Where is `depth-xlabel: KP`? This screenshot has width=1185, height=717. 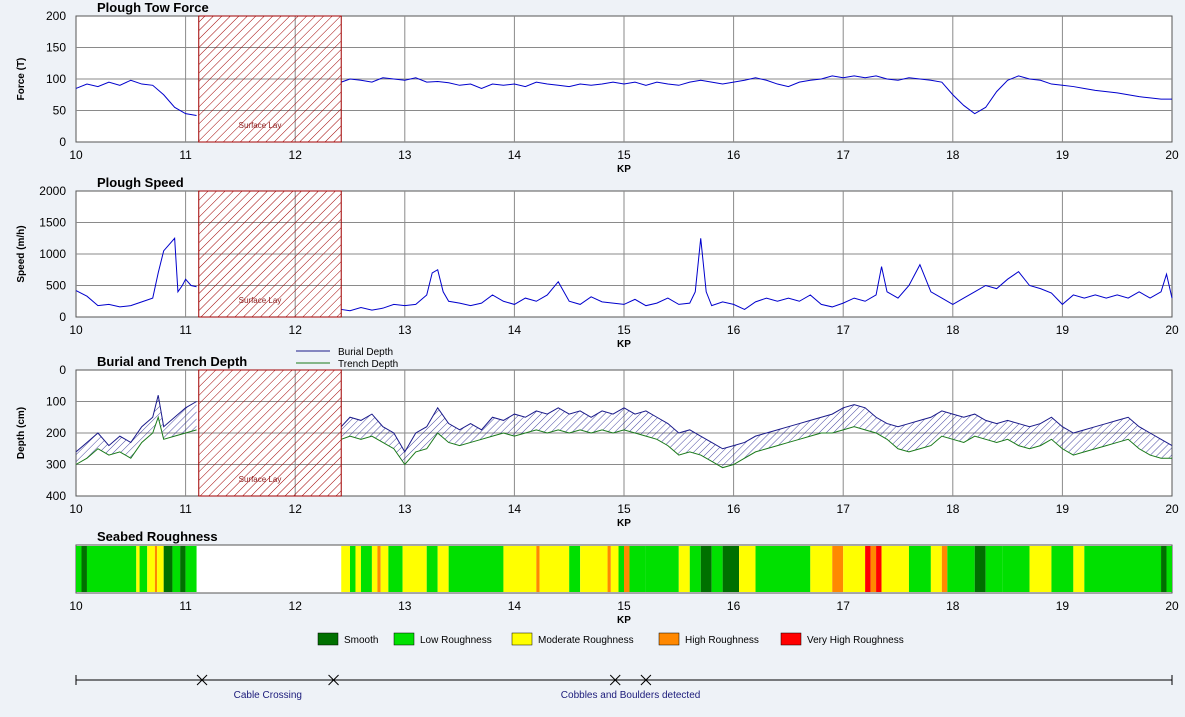
depth-xlabel: KP is located at coordinates (624, 523).